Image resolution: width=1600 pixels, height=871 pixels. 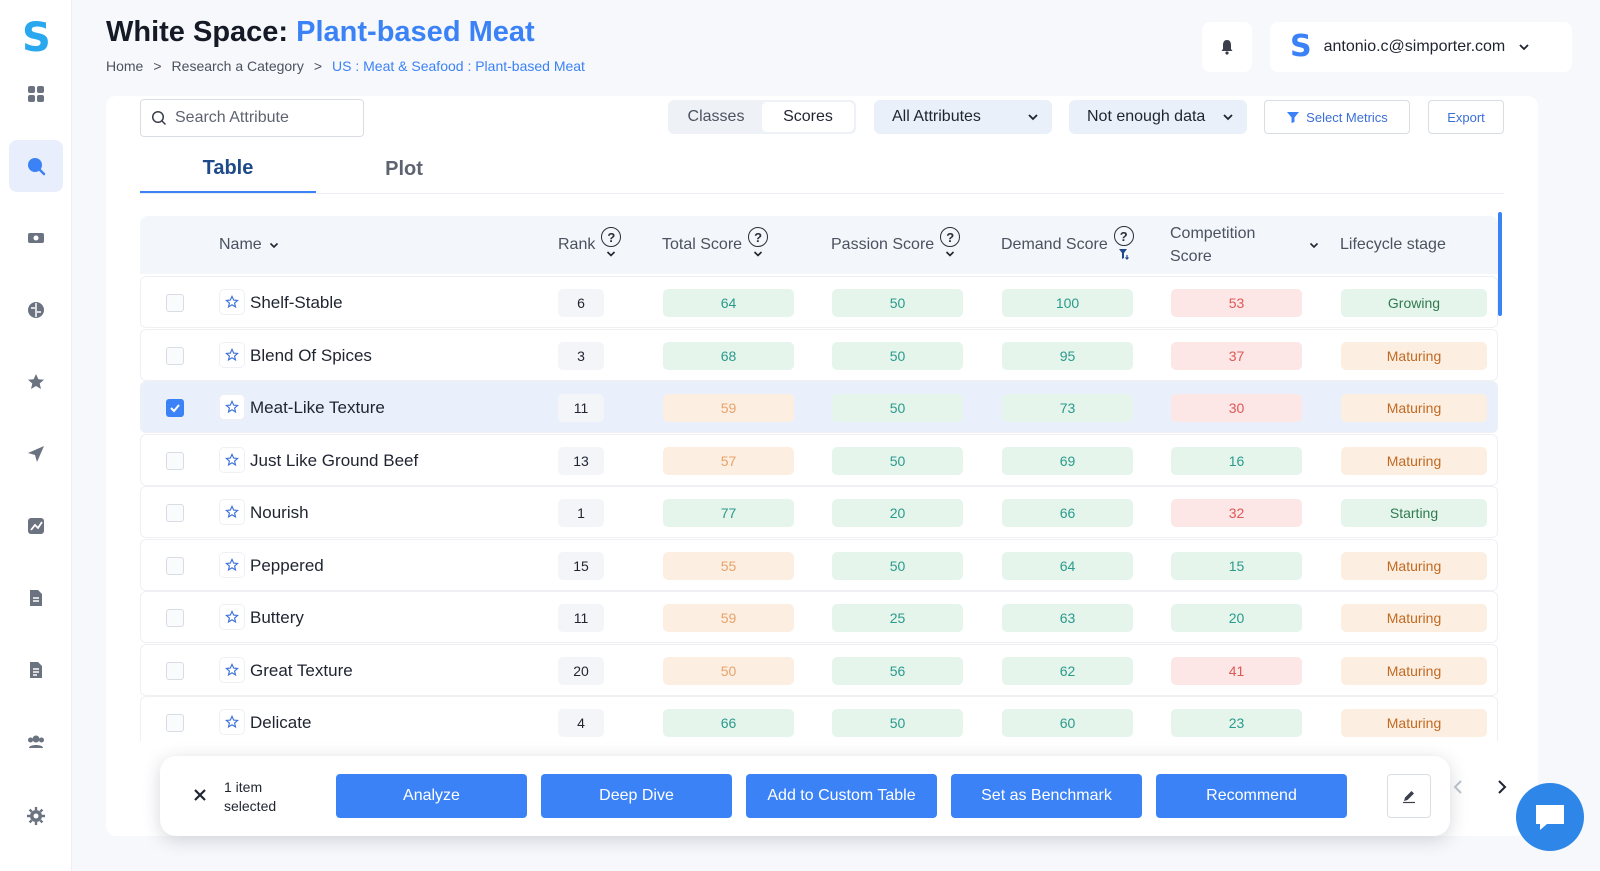 What do you see at coordinates (36, 166) in the screenshot?
I see `search-icon` at bounding box center [36, 166].